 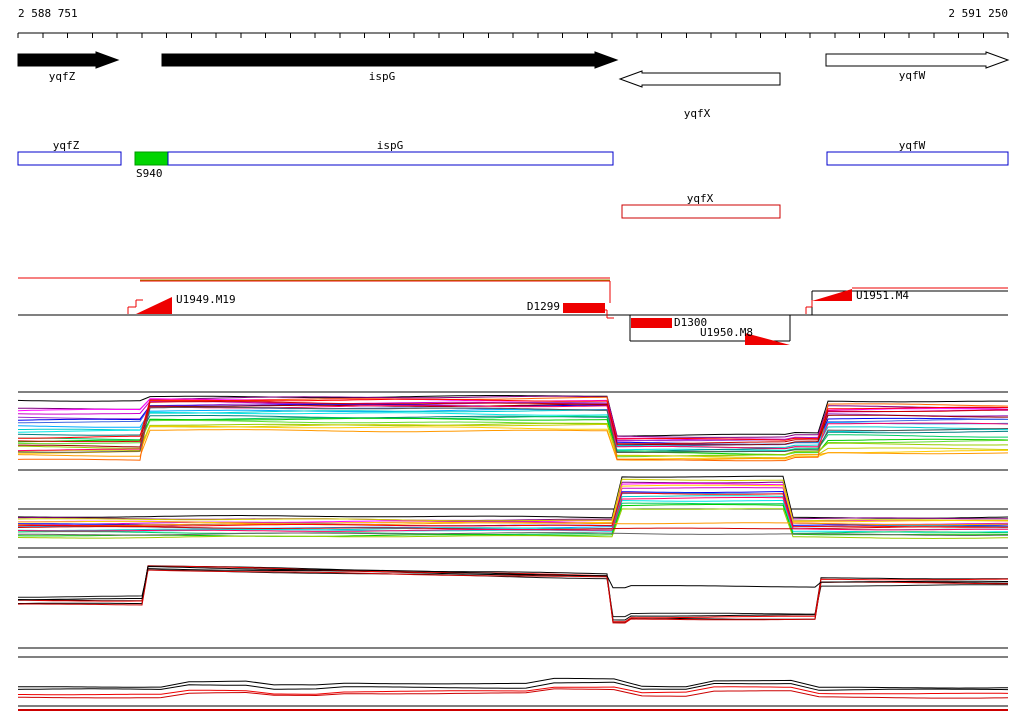 What do you see at coordinates (651, 323) in the screenshot?
I see `signal-segment-D1300` at bounding box center [651, 323].